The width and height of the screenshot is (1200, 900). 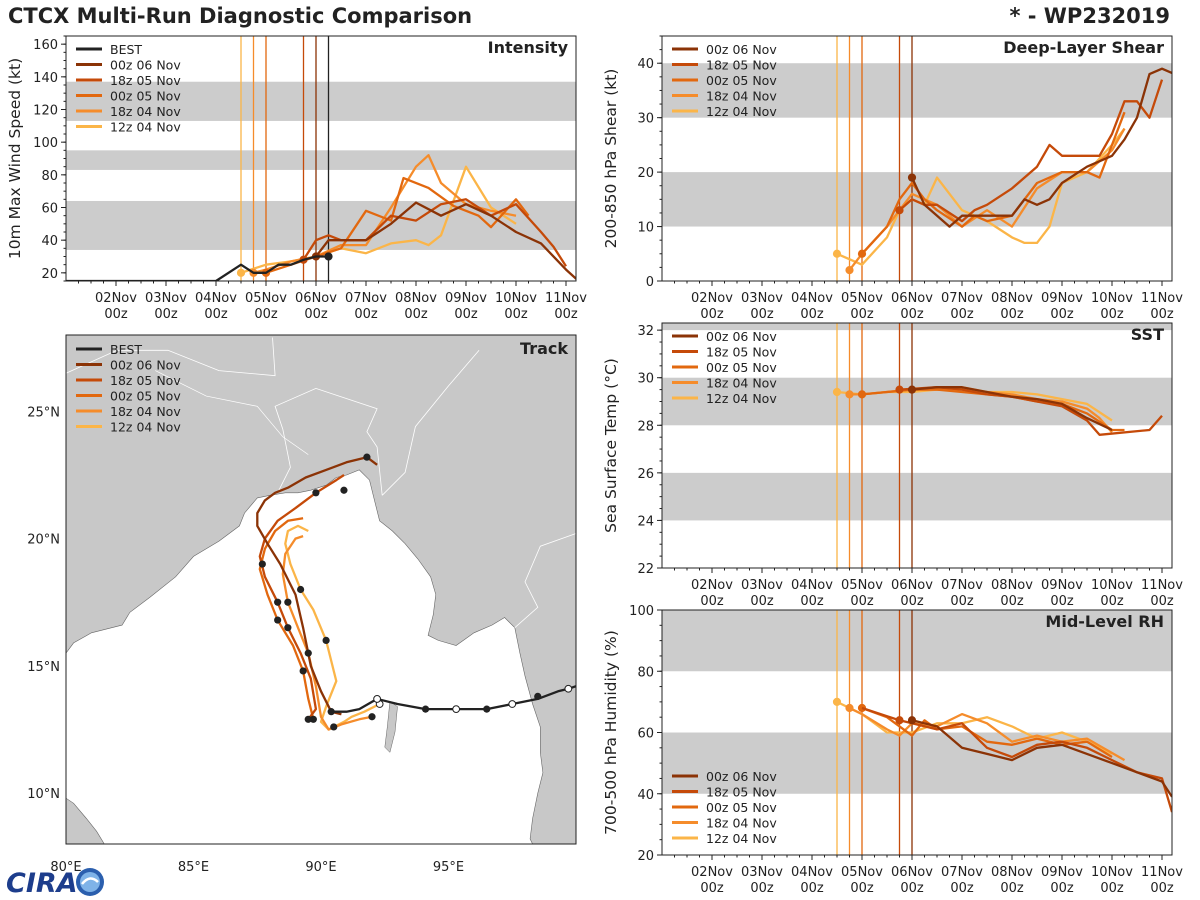 I want to click on rh-xtick-label-top: 10Nov, so click(x=1112, y=872).